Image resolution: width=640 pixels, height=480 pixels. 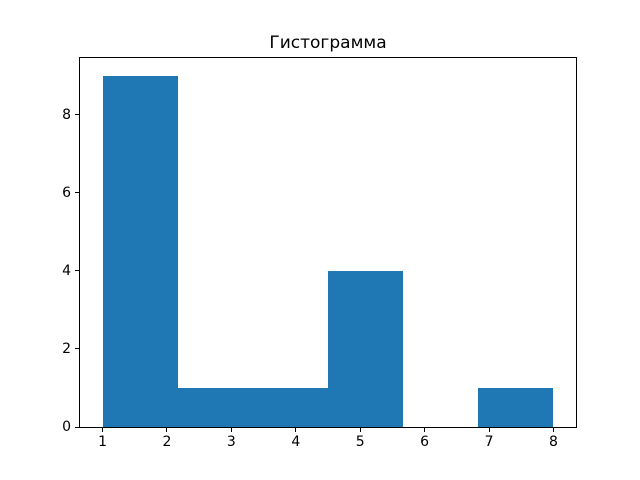 What do you see at coordinates (489, 442) in the screenshot?
I see `x-tick-label: 7` at bounding box center [489, 442].